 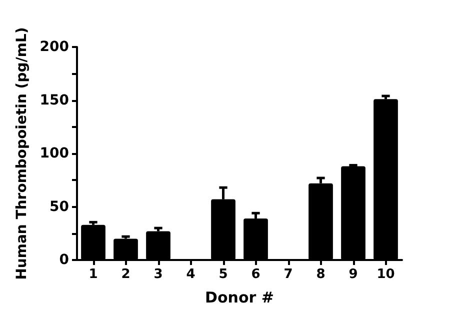 What do you see at coordinates (385, 274) in the screenshot?
I see `x-tick-label: 10` at bounding box center [385, 274].